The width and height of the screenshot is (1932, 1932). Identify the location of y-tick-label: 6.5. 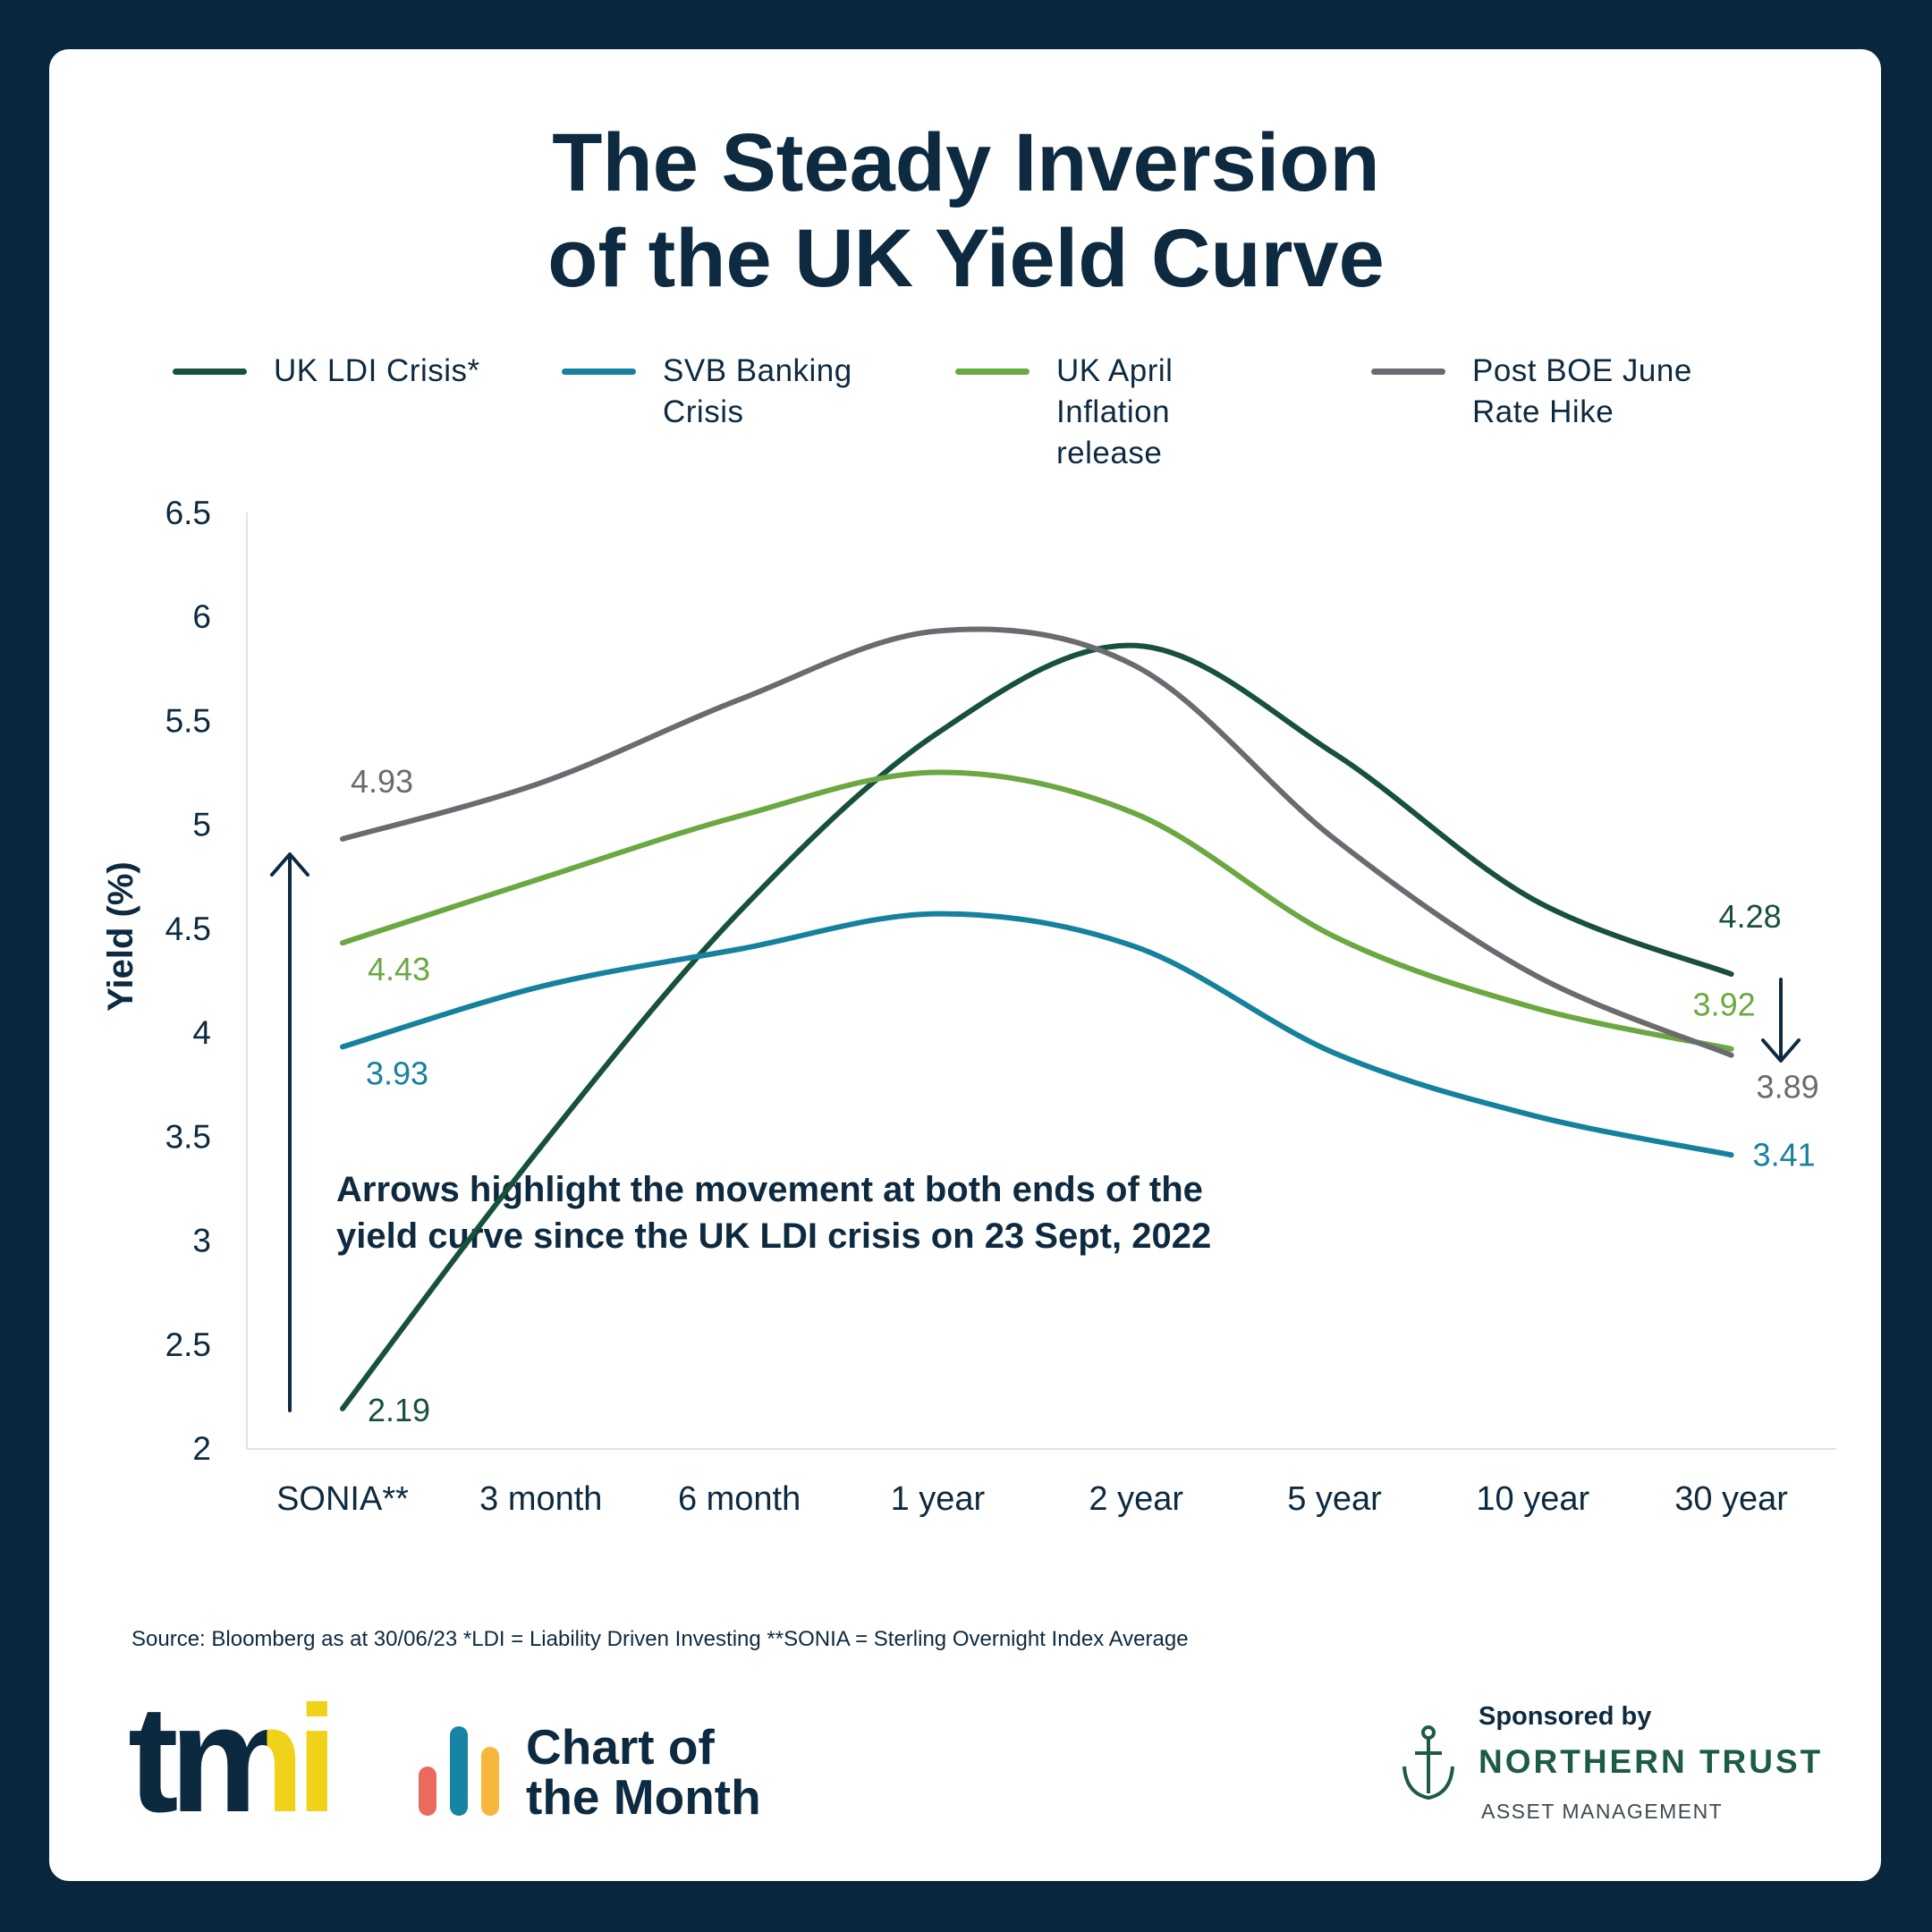
(188, 513).